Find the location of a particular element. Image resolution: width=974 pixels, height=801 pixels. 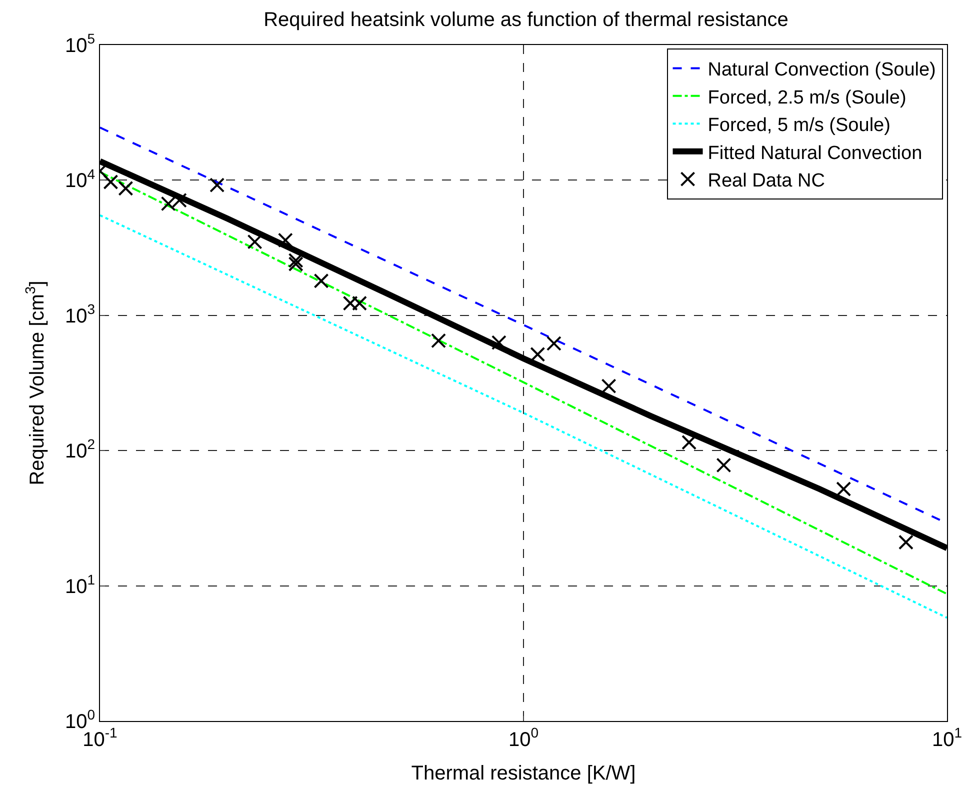

chart-title: Required heatsink volume as function of thermal resistance is located at coordinates (526, 20).